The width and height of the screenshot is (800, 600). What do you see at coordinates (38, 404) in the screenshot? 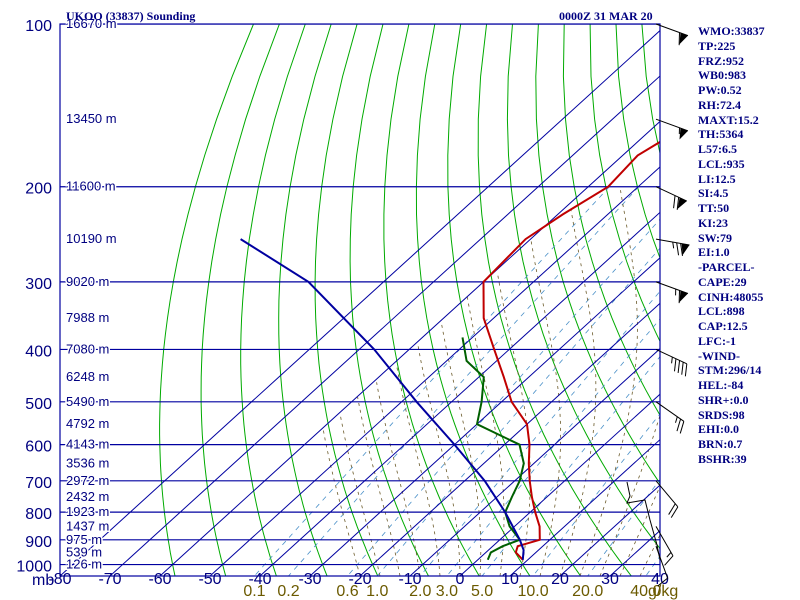
I see `pressure-tick-label: 500` at bounding box center [38, 404].